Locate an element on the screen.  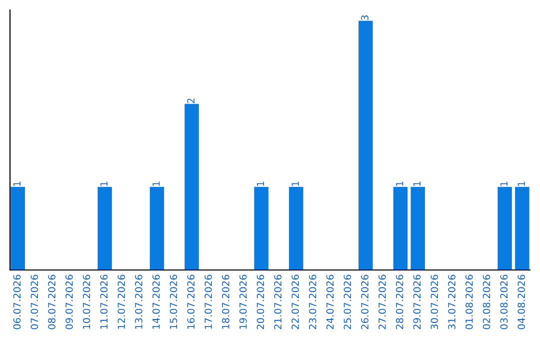
x-tick-label: 25.07.2026 is located at coordinates (348, 302).